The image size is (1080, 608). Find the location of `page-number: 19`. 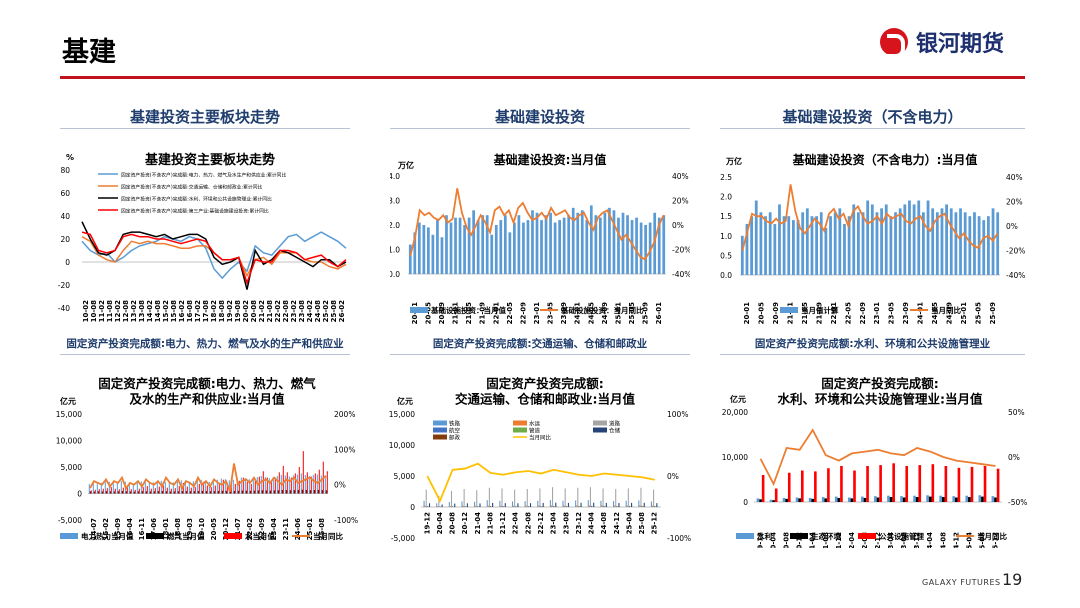

page-number: 19 is located at coordinates (1012, 579).